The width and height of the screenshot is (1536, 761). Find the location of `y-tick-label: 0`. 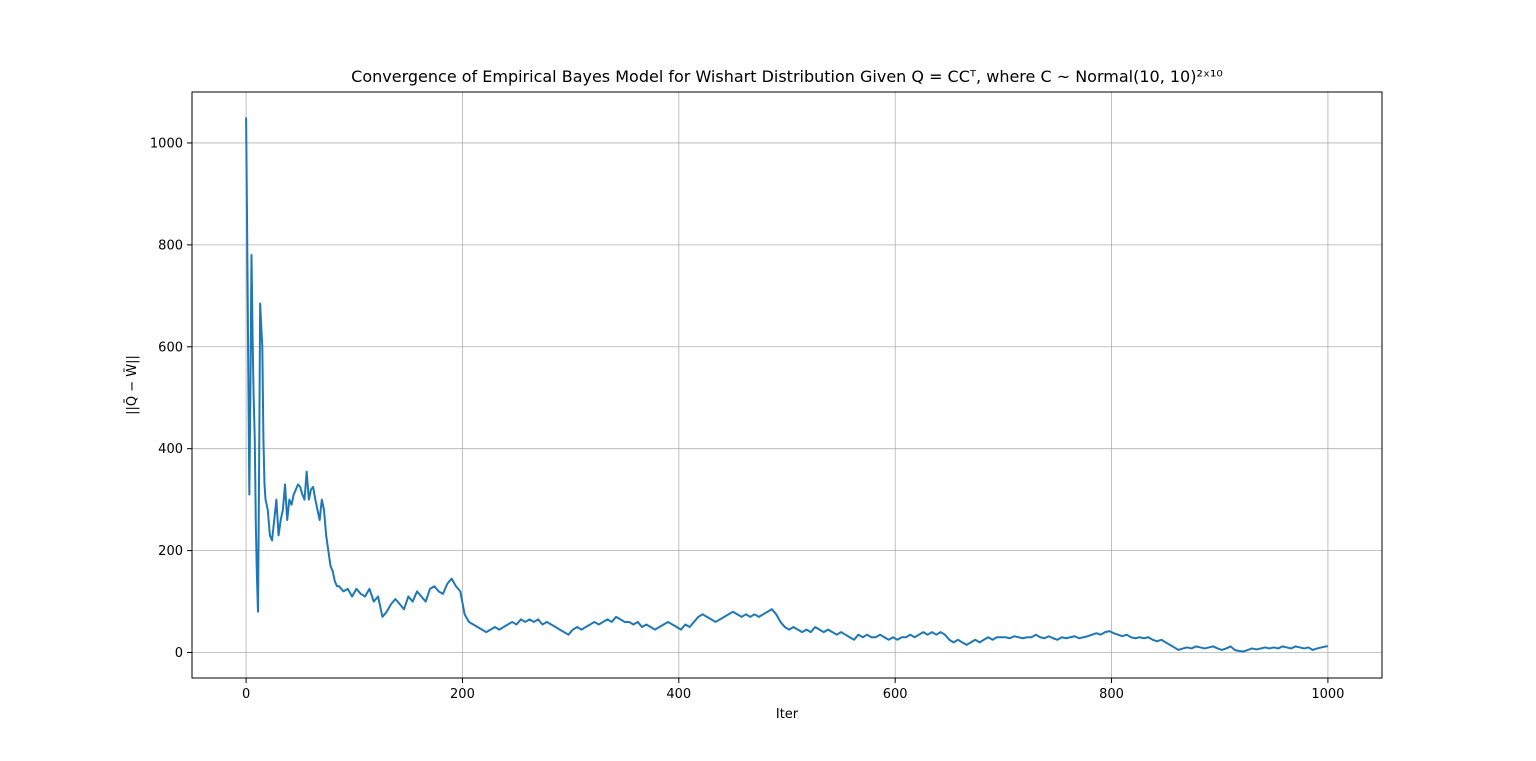

y-tick-label: 0 is located at coordinates (179, 653).